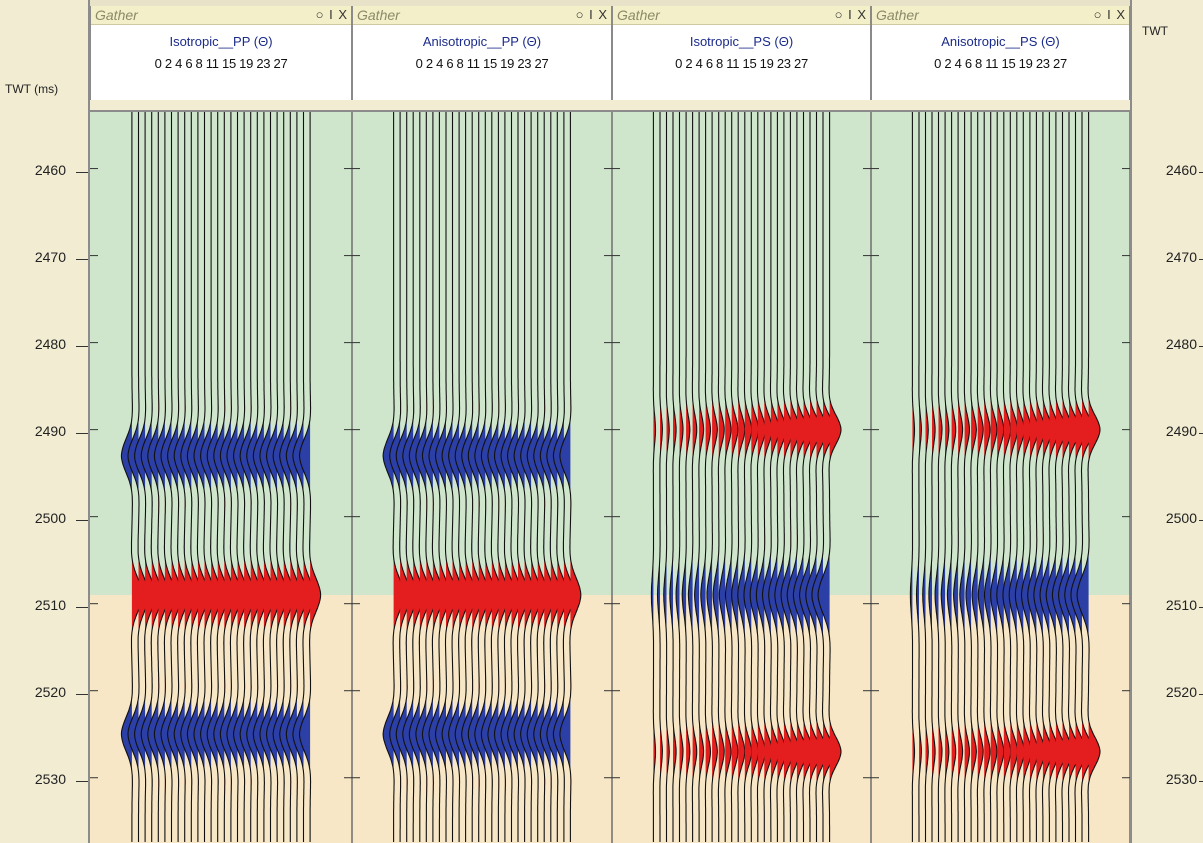  Describe the element at coordinates (1181, 779) in the screenshot. I see `right-tick-label: 2530` at that location.